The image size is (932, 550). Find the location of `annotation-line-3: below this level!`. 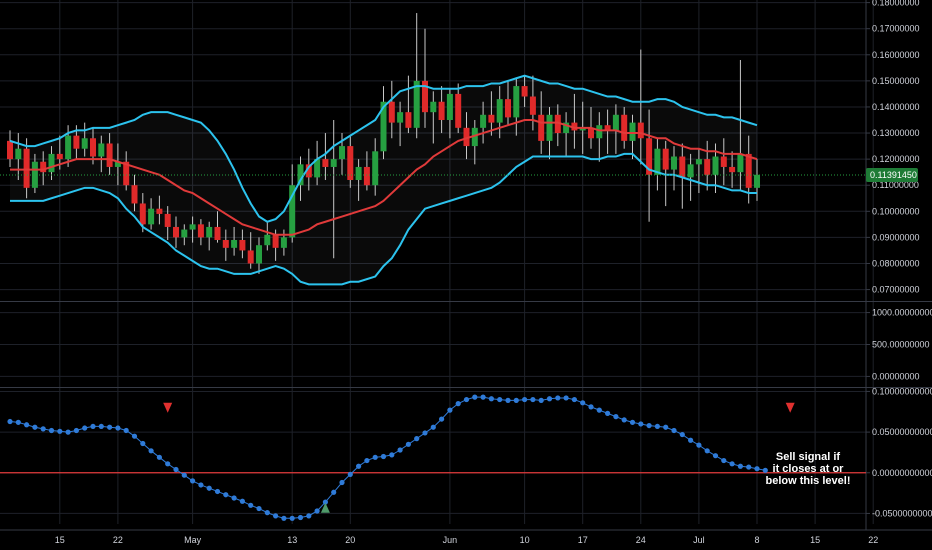

annotation-line-3: below this level! is located at coordinates (808, 481).